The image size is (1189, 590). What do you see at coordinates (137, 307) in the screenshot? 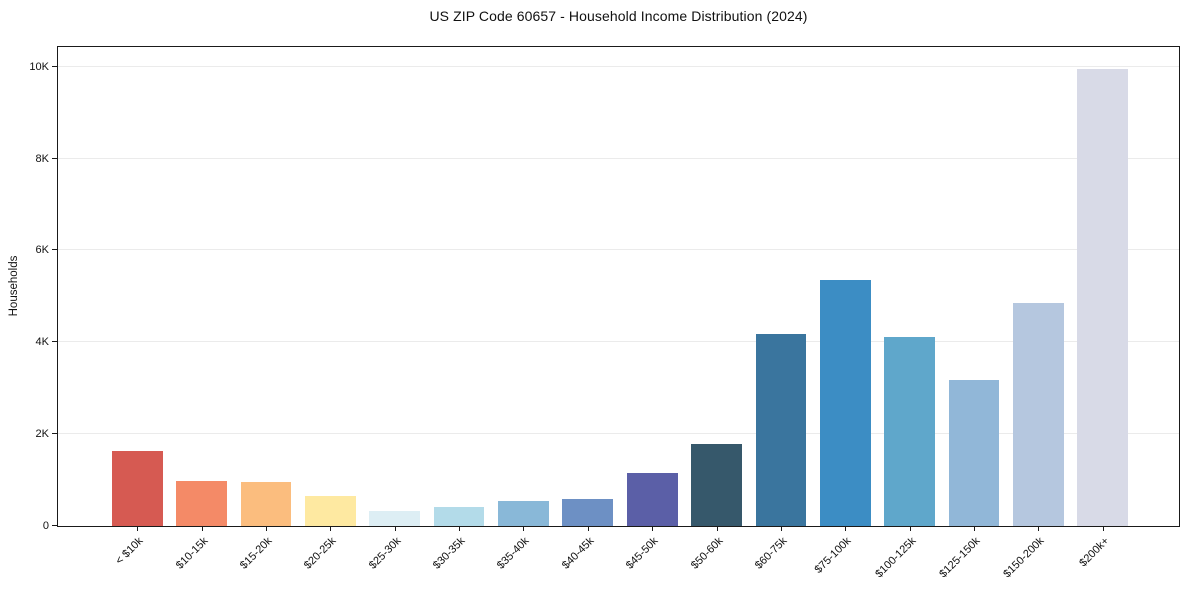
I see `bar-slot: < $10k` at bounding box center [137, 307].